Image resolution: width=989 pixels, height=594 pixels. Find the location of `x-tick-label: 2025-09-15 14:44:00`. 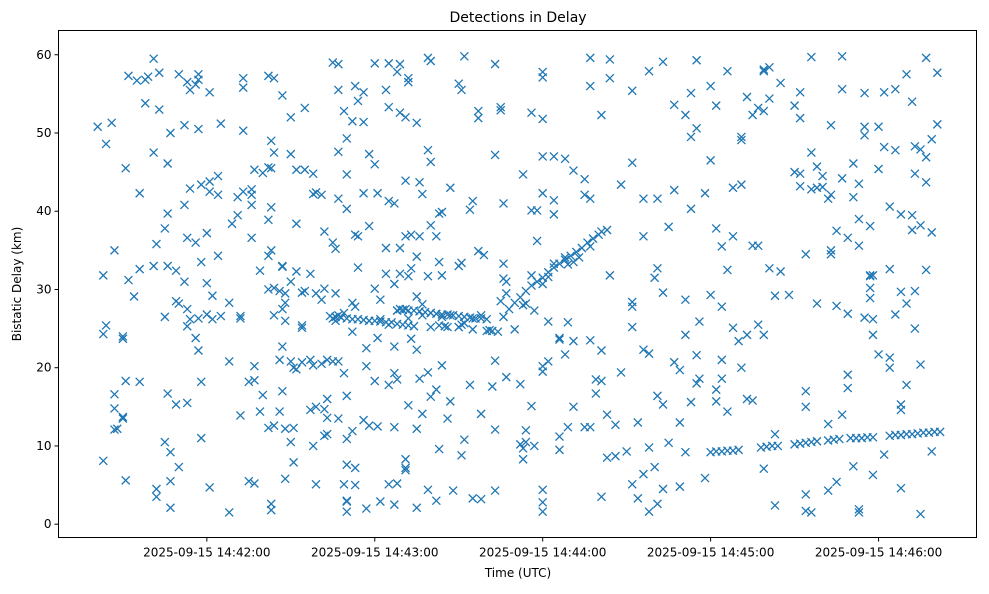

x-tick-label: 2025-09-15 14:44:00 is located at coordinates (542, 553).